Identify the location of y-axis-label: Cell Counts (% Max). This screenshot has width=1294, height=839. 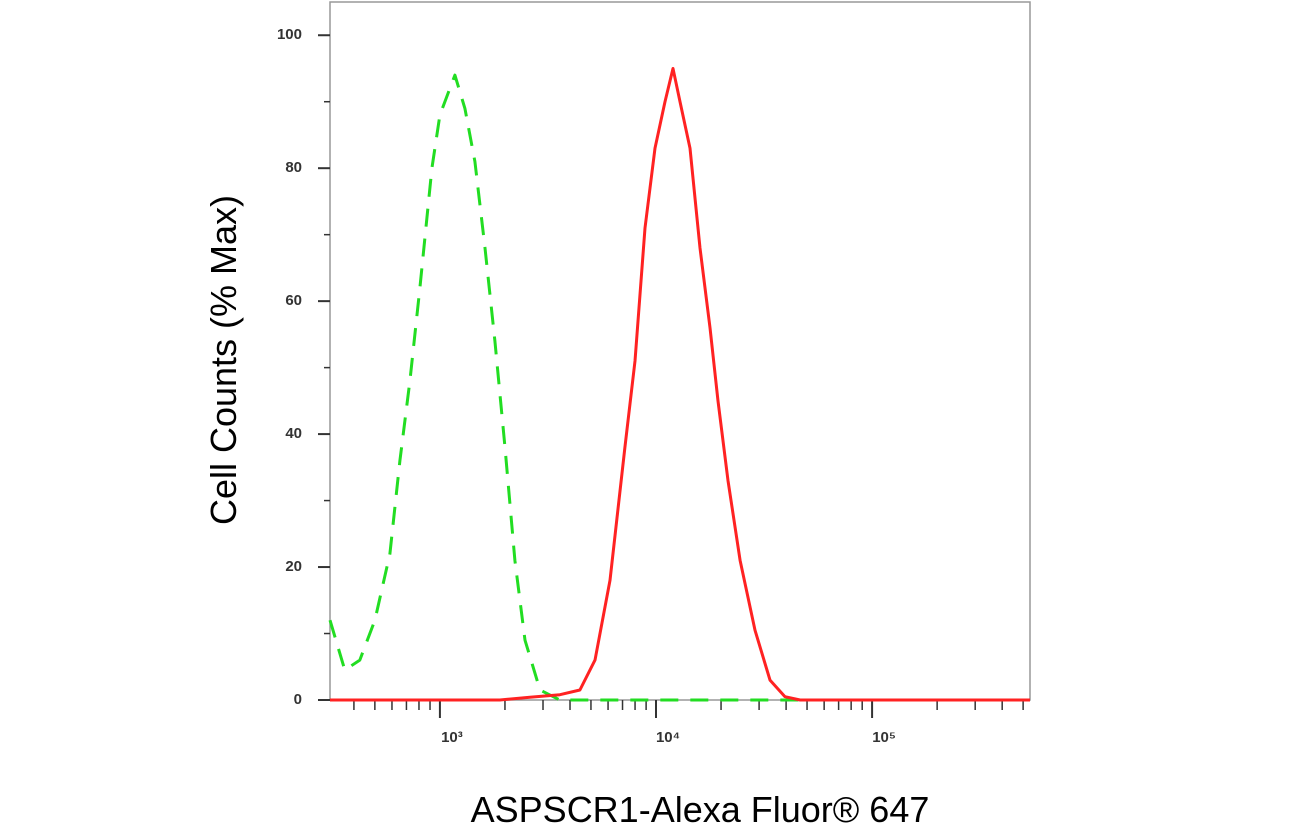
(223, 360).